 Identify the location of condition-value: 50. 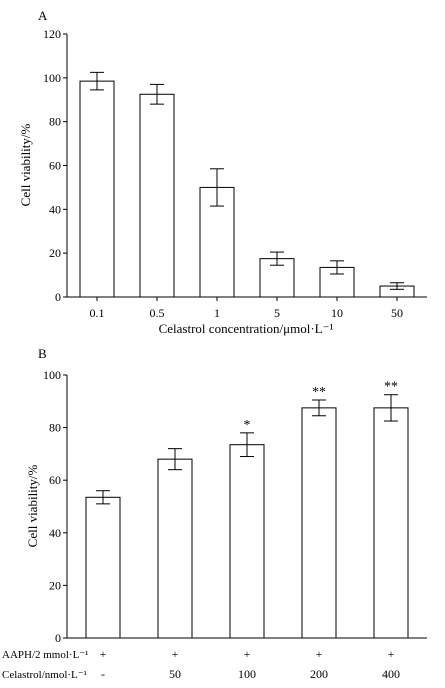
(175, 674).